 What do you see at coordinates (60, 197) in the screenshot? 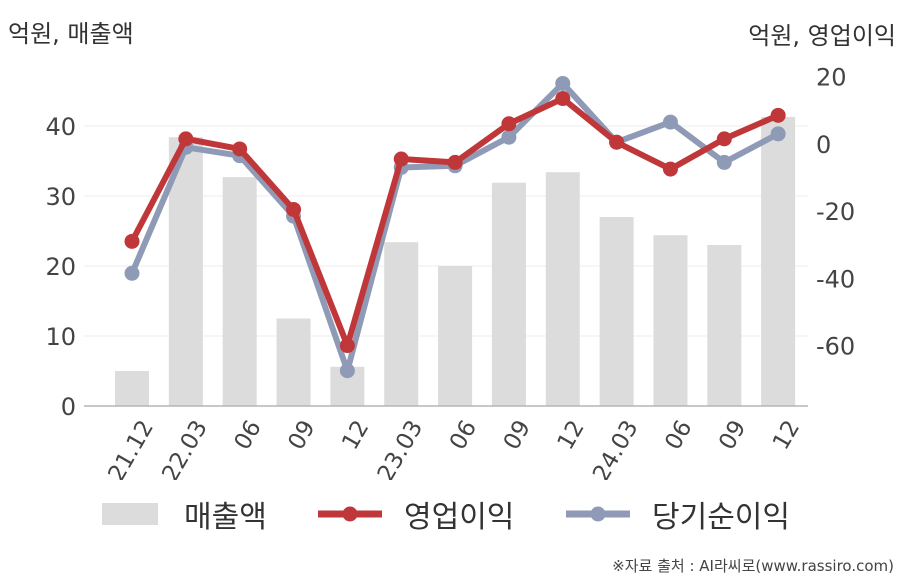
I see `left-tick-label: 30` at bounding box center [60, 197].